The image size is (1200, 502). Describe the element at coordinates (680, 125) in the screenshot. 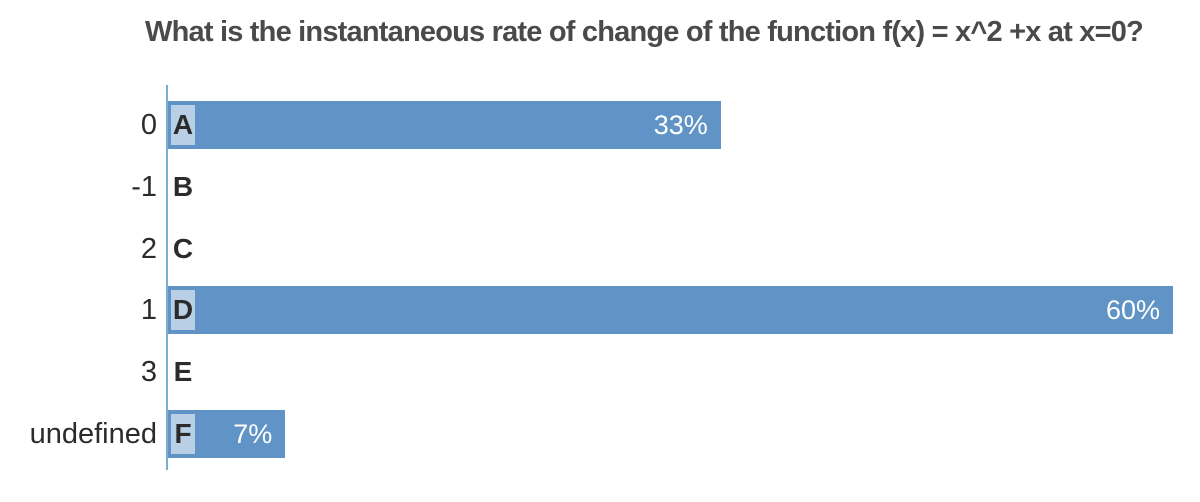

I see `percent-label: 33%` at that location.